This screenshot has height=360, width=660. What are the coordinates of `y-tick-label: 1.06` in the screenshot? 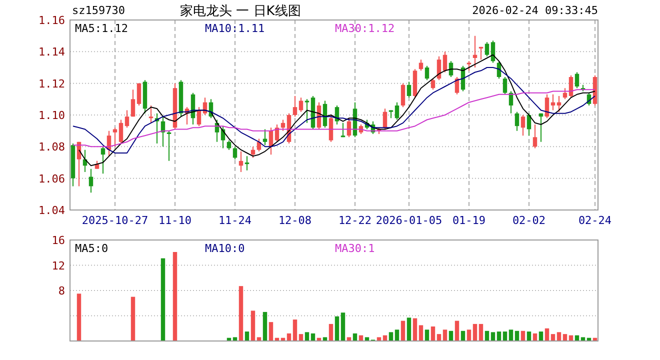 It's located at (51, 179).